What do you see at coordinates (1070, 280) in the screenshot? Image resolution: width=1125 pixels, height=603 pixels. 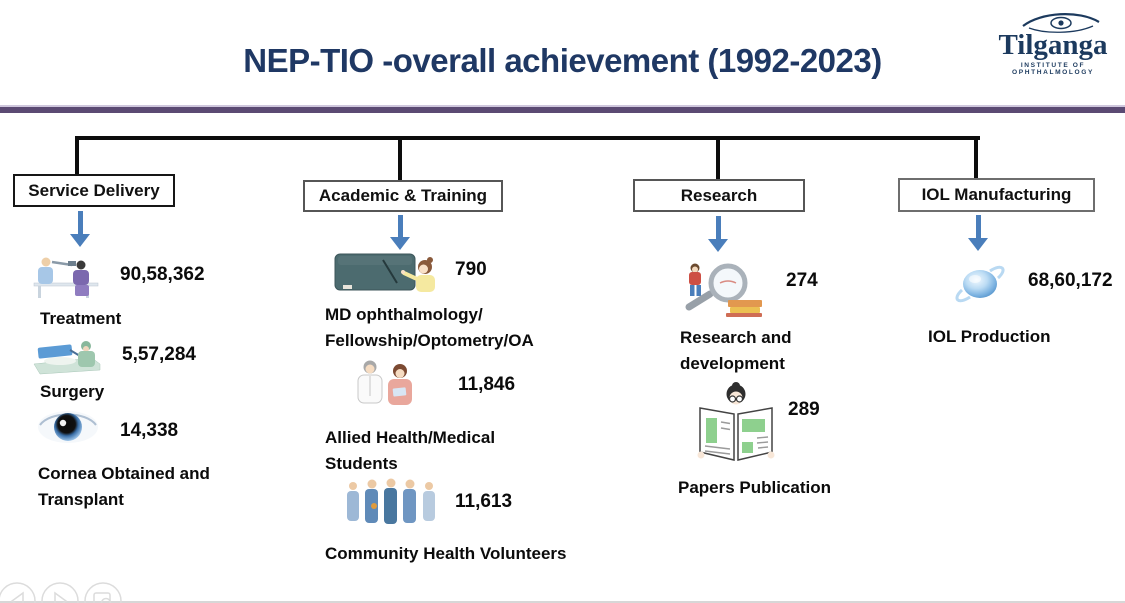 I see `iol-production-value: 68,60,172` at bounding box center [1070, 280].